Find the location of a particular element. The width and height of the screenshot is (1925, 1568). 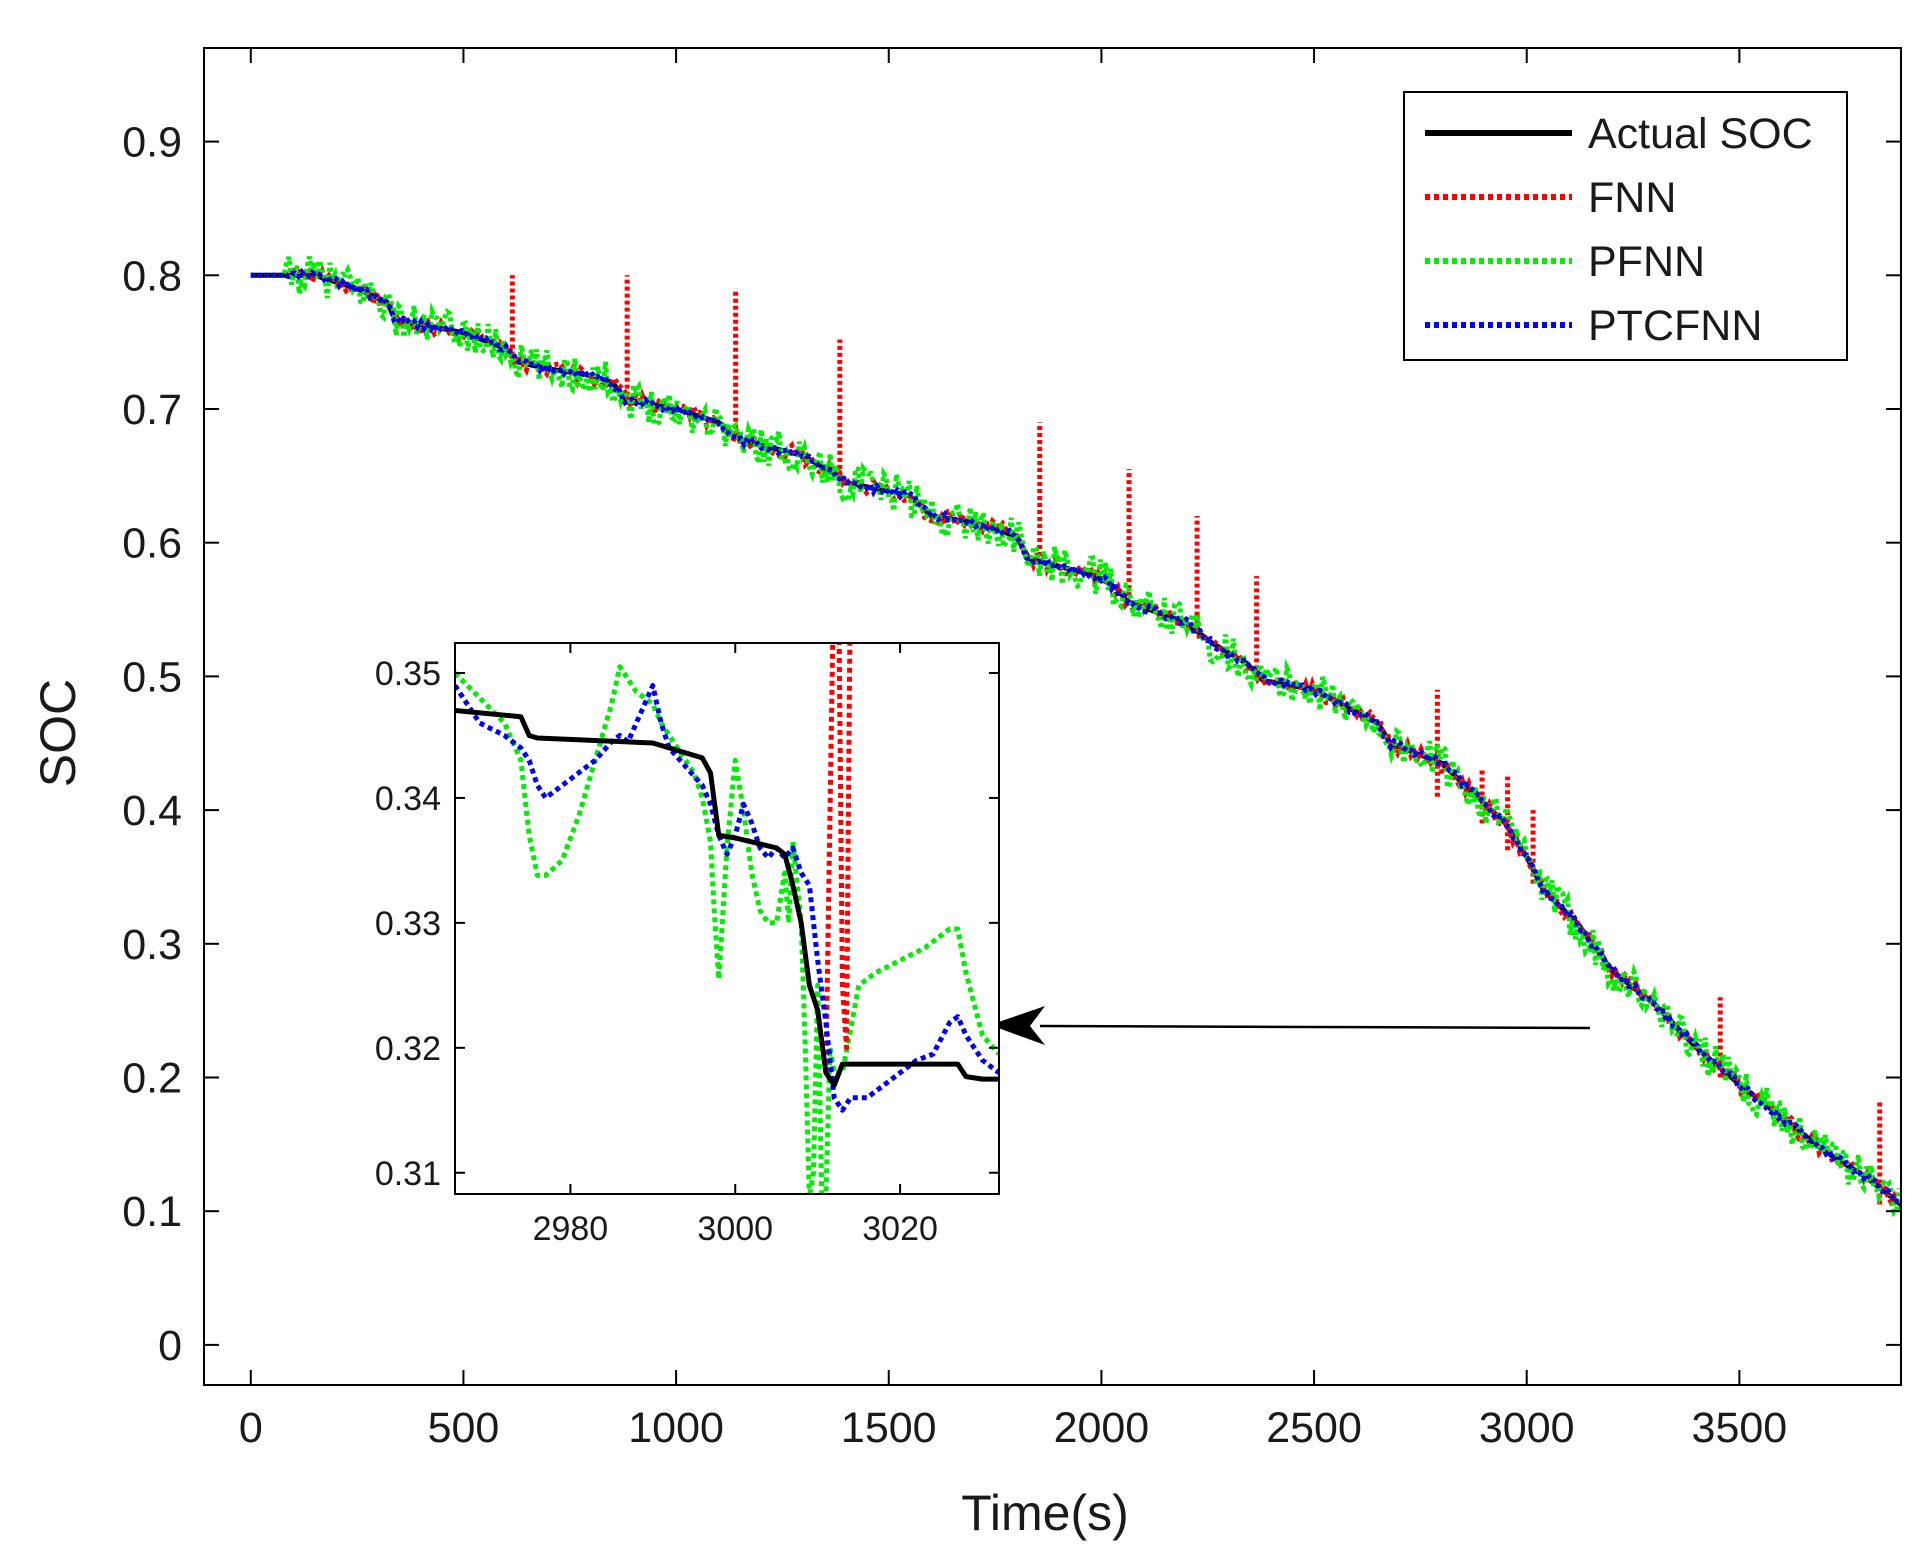

inset-plot-series is located at coordinates (727, 918).